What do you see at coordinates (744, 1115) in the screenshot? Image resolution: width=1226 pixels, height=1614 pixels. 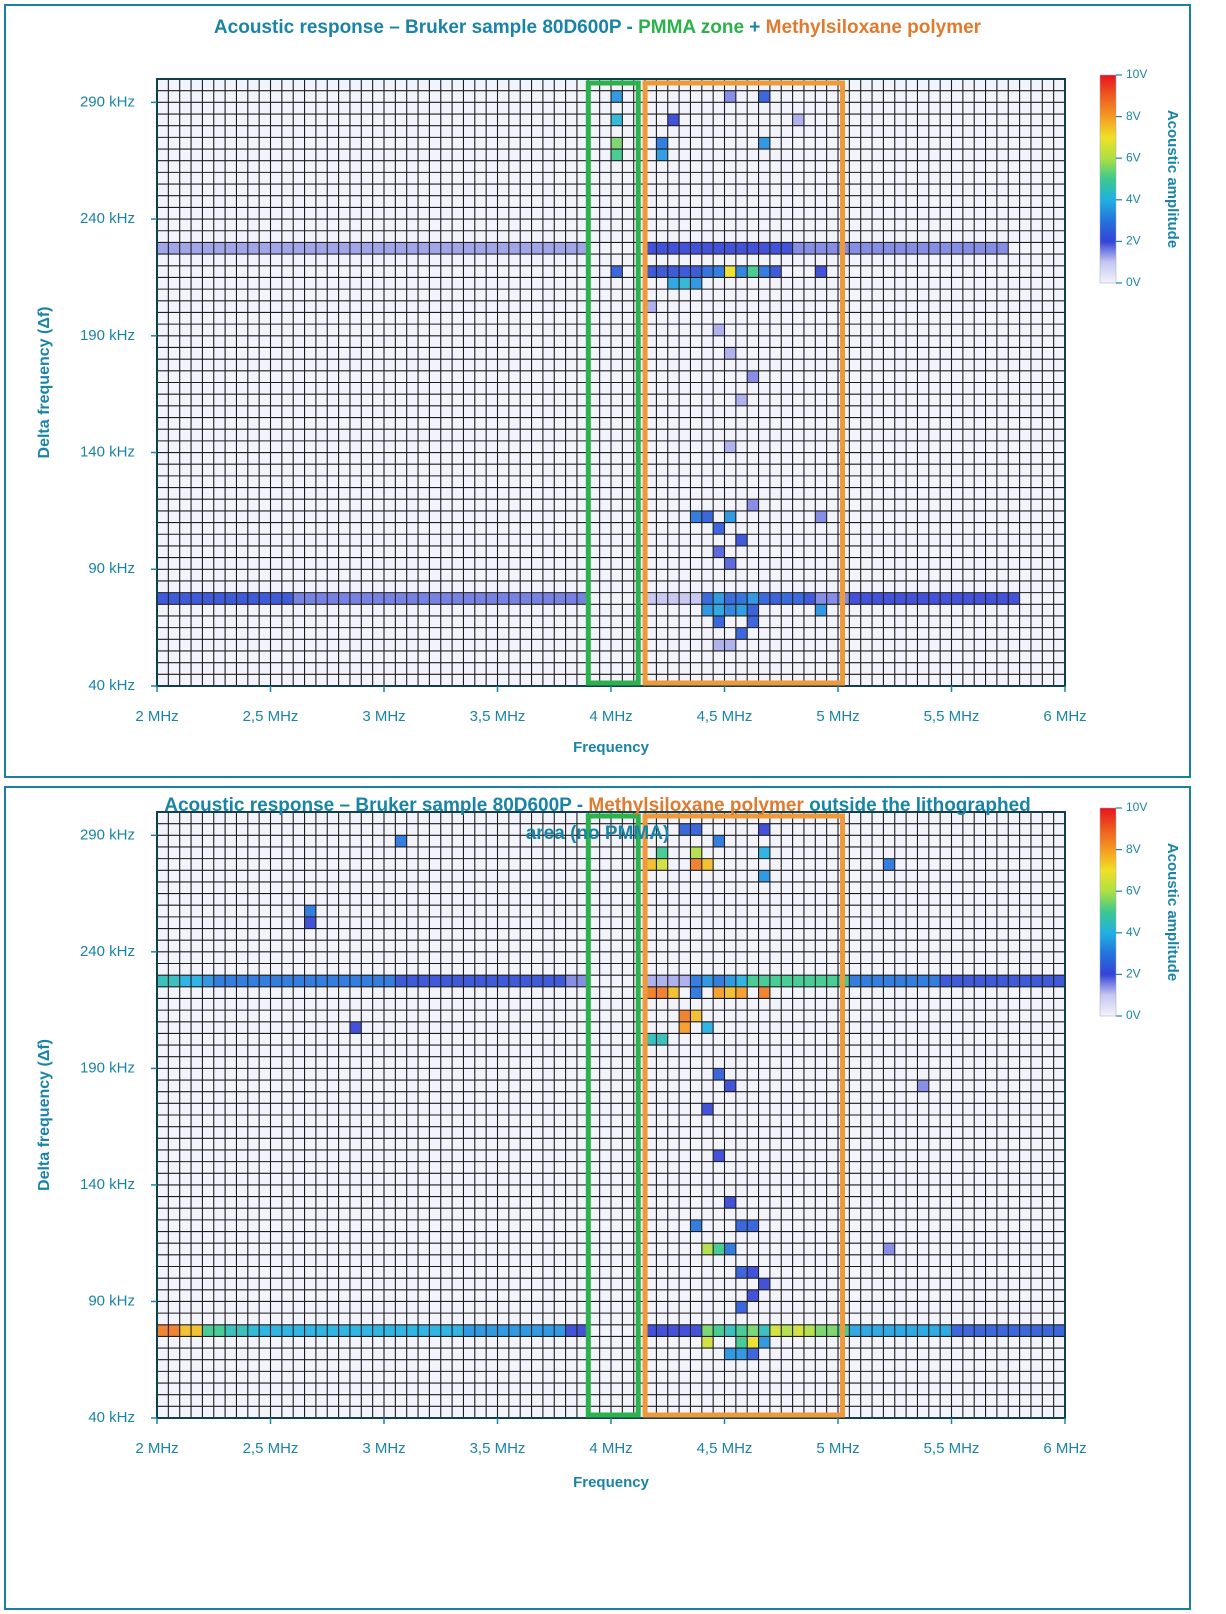 I see `zone-box` at bounding box center [744, 1115].